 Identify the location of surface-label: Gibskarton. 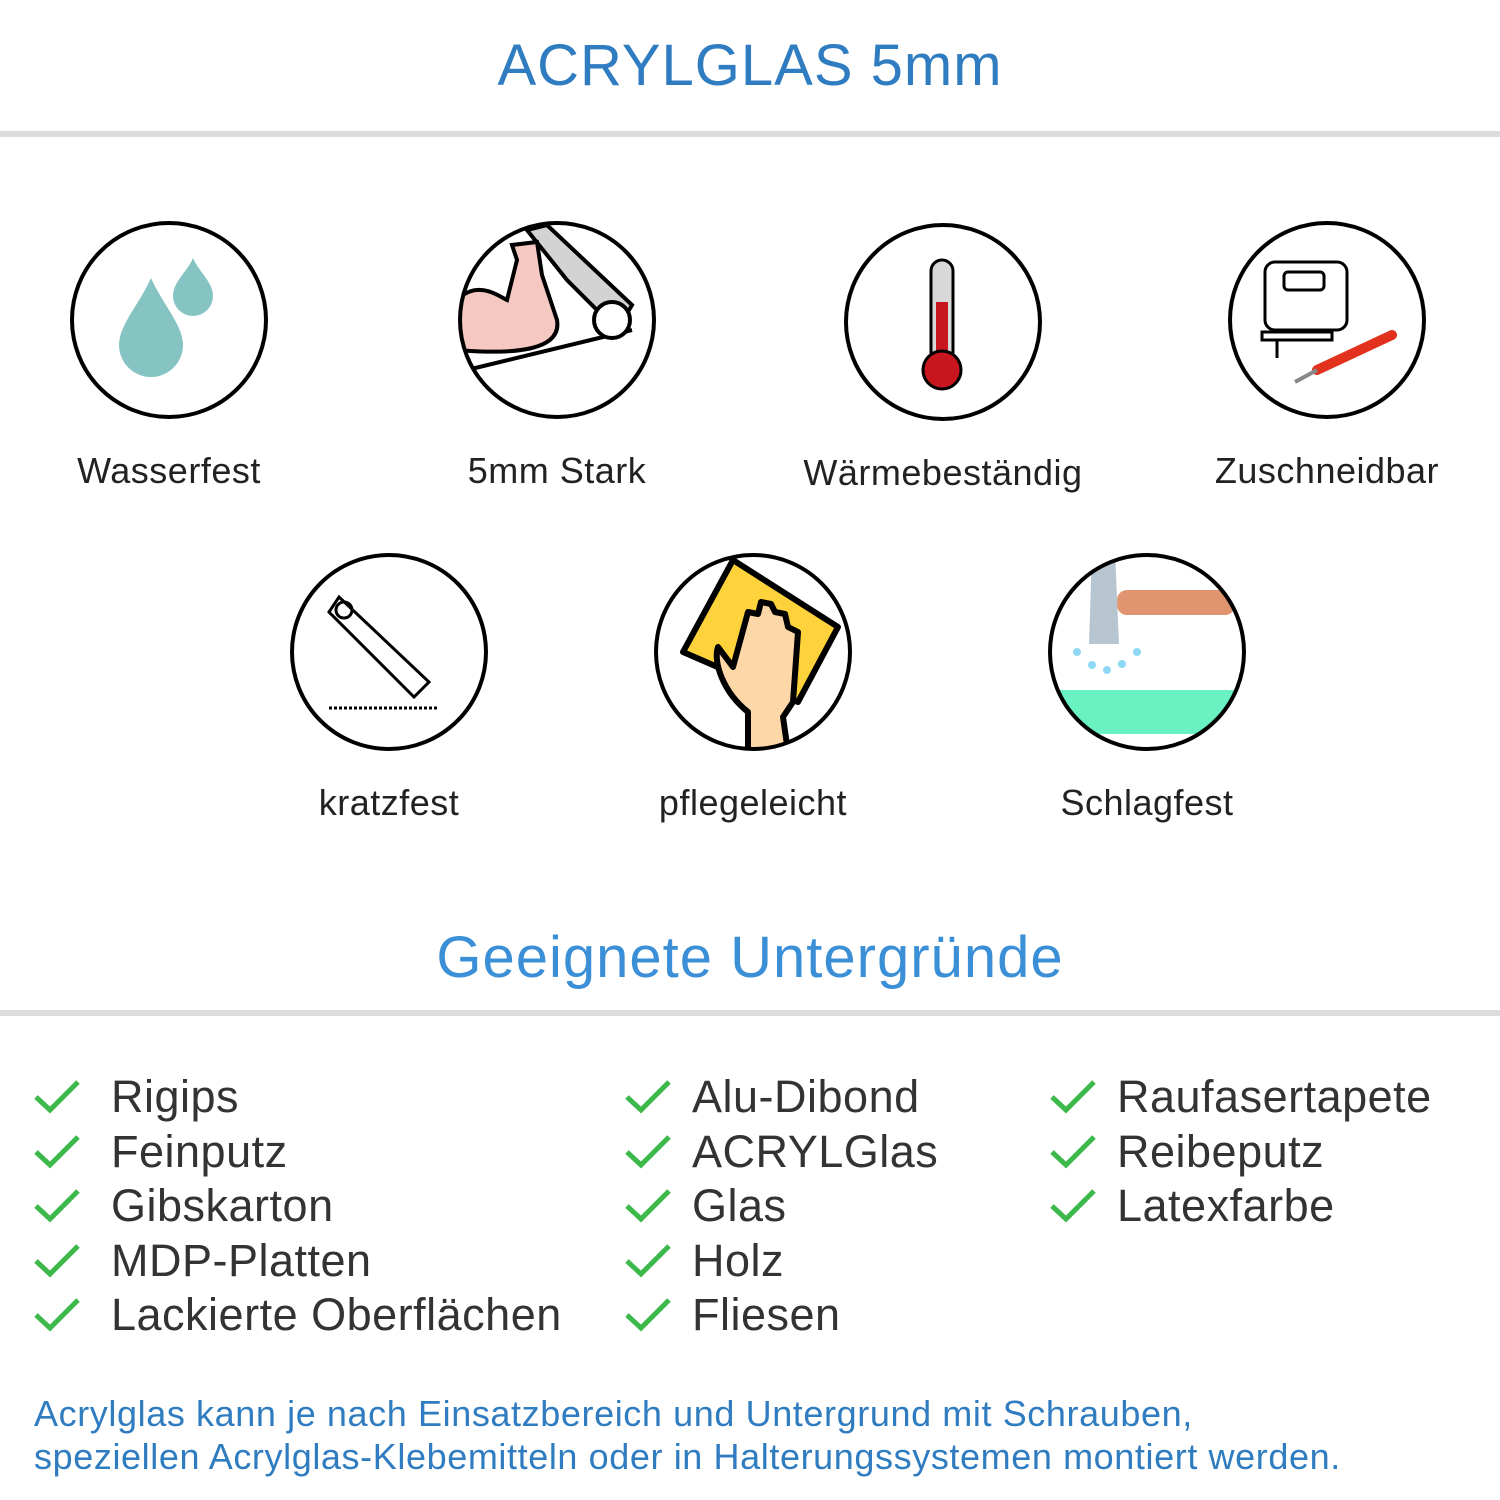
(222, 1206).